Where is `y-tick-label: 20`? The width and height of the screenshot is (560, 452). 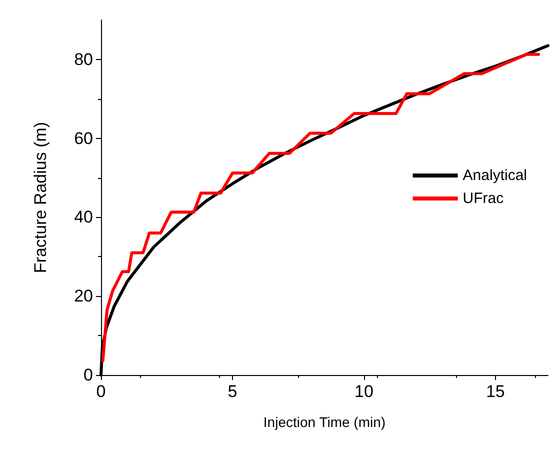
y-tick-label: 20 is located at coordinates (83, 296).